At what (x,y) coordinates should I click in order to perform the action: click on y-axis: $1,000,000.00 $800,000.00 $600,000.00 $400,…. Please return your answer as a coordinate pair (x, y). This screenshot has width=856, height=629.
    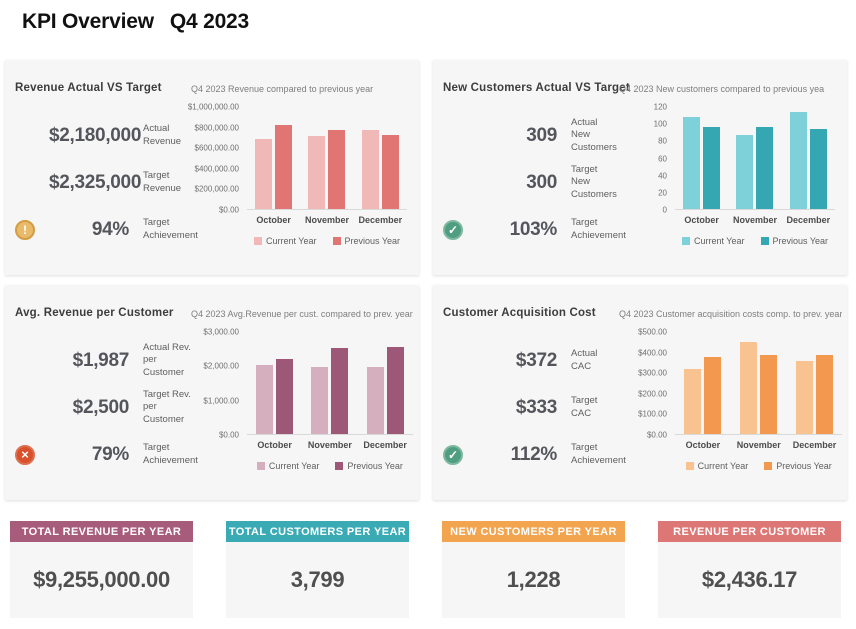
    Looking at the image, I should click on (217, 159).